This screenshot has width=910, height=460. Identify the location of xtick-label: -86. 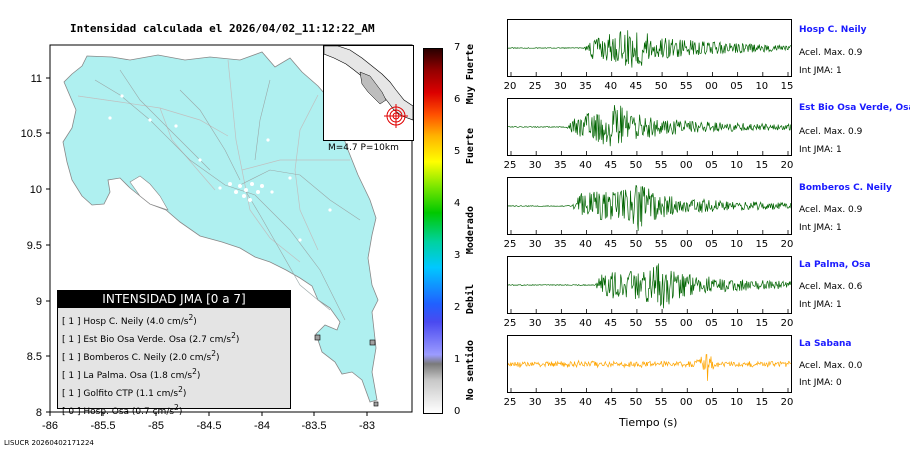
(50, 426).